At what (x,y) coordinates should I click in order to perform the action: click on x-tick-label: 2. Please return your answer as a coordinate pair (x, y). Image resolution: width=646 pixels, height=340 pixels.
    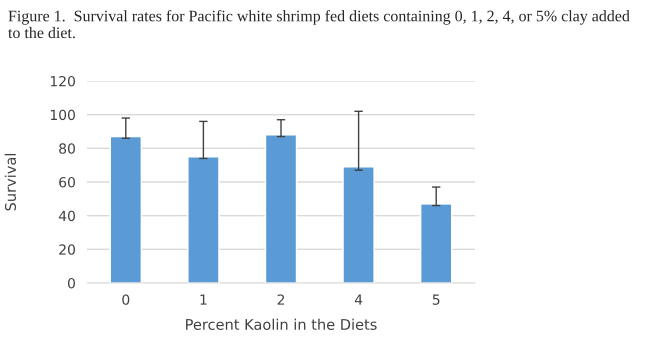
    Looking at the image, I should click on (281, 299).